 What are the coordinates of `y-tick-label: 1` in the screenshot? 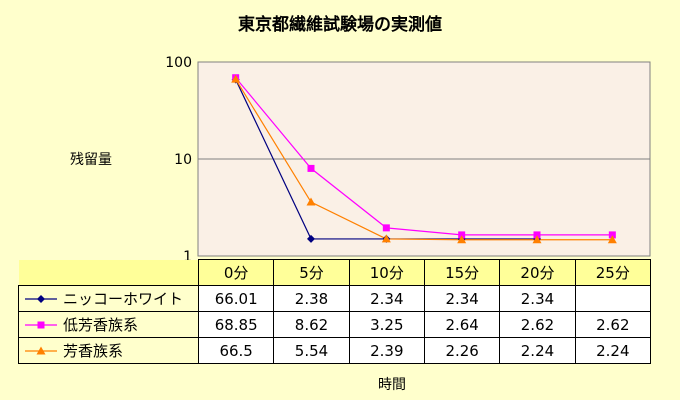 It's located at (187, 257).